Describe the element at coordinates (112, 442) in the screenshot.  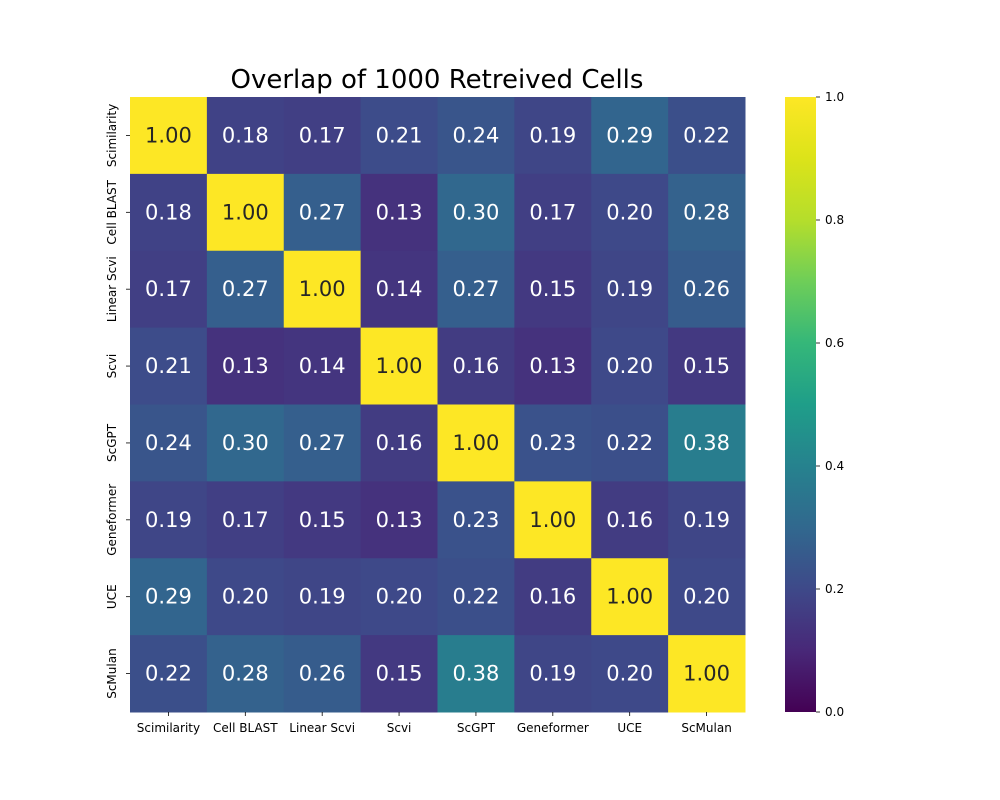
I see `y-tick-label: ScGPT` at that location.